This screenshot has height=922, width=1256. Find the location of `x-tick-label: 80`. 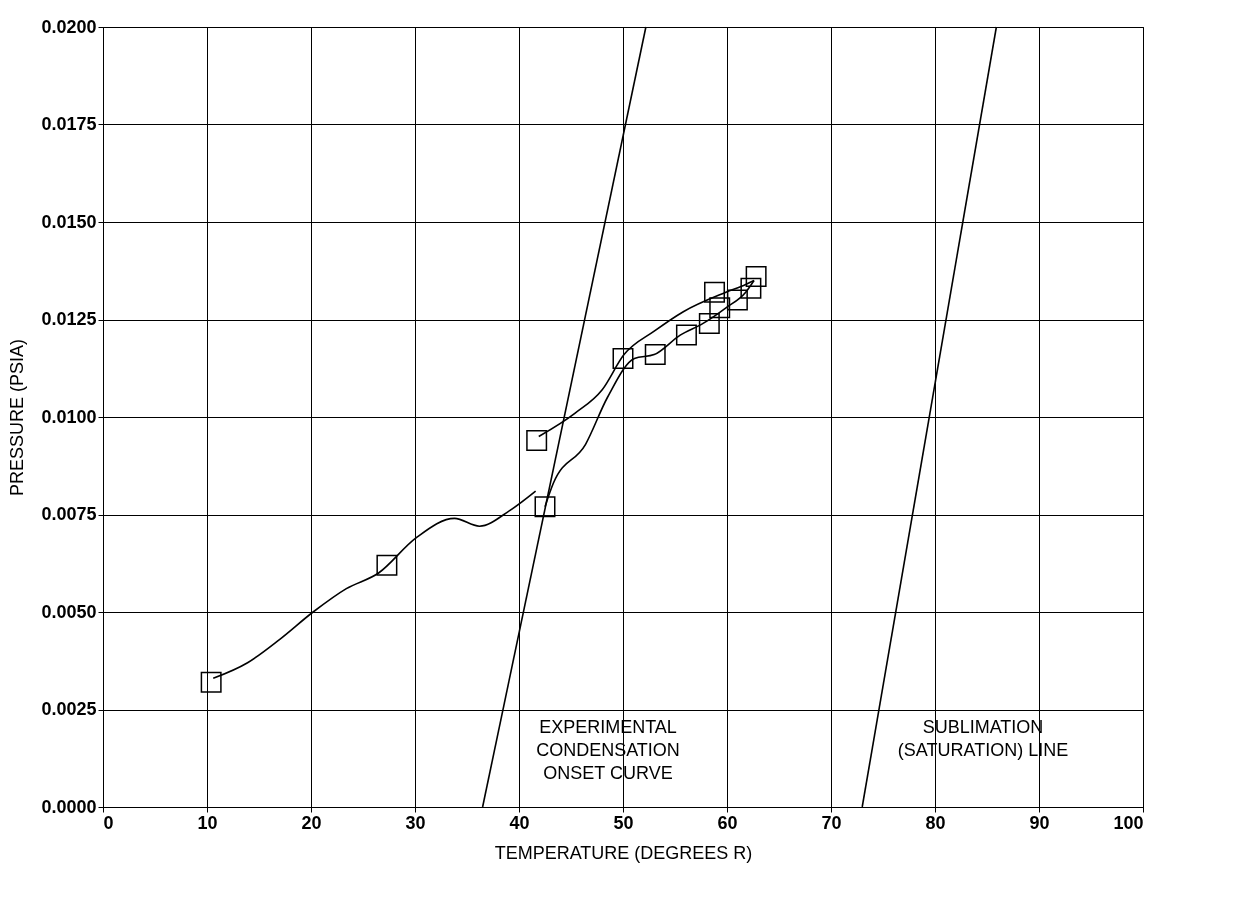

x-tick-label: 80 is located at coordinates (935, 822).